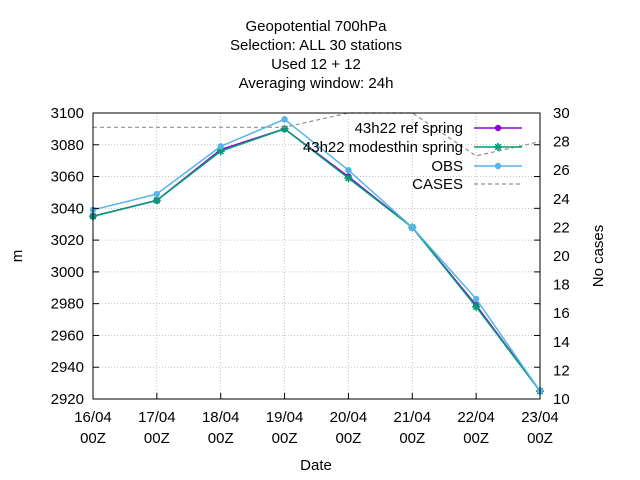 Image resolution: width=640 pixels, height=480 pixels. Describe the element at coordinates (561, 170) in the screenshot. I see `y2-tick-label: 26` at that location.